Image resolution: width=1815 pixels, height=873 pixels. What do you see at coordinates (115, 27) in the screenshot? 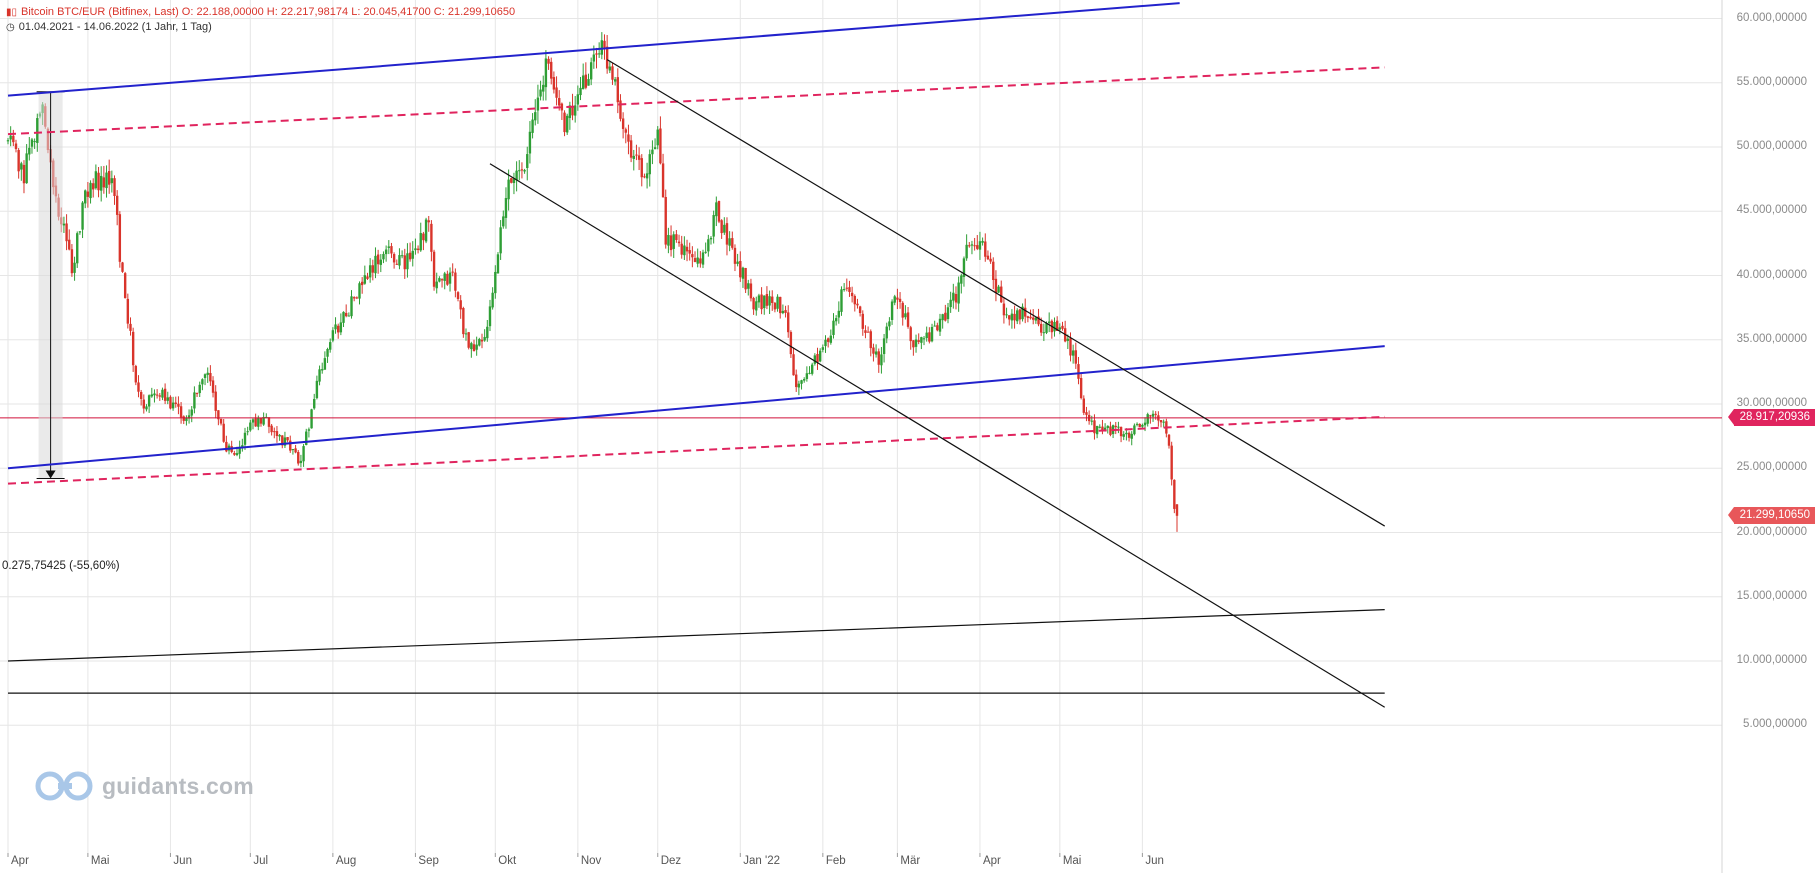
I see `date-range-text: 01.04.2021 - 14.06.2022 (1 Jahr, 1 Tag)` at bounding box center [115, 27].